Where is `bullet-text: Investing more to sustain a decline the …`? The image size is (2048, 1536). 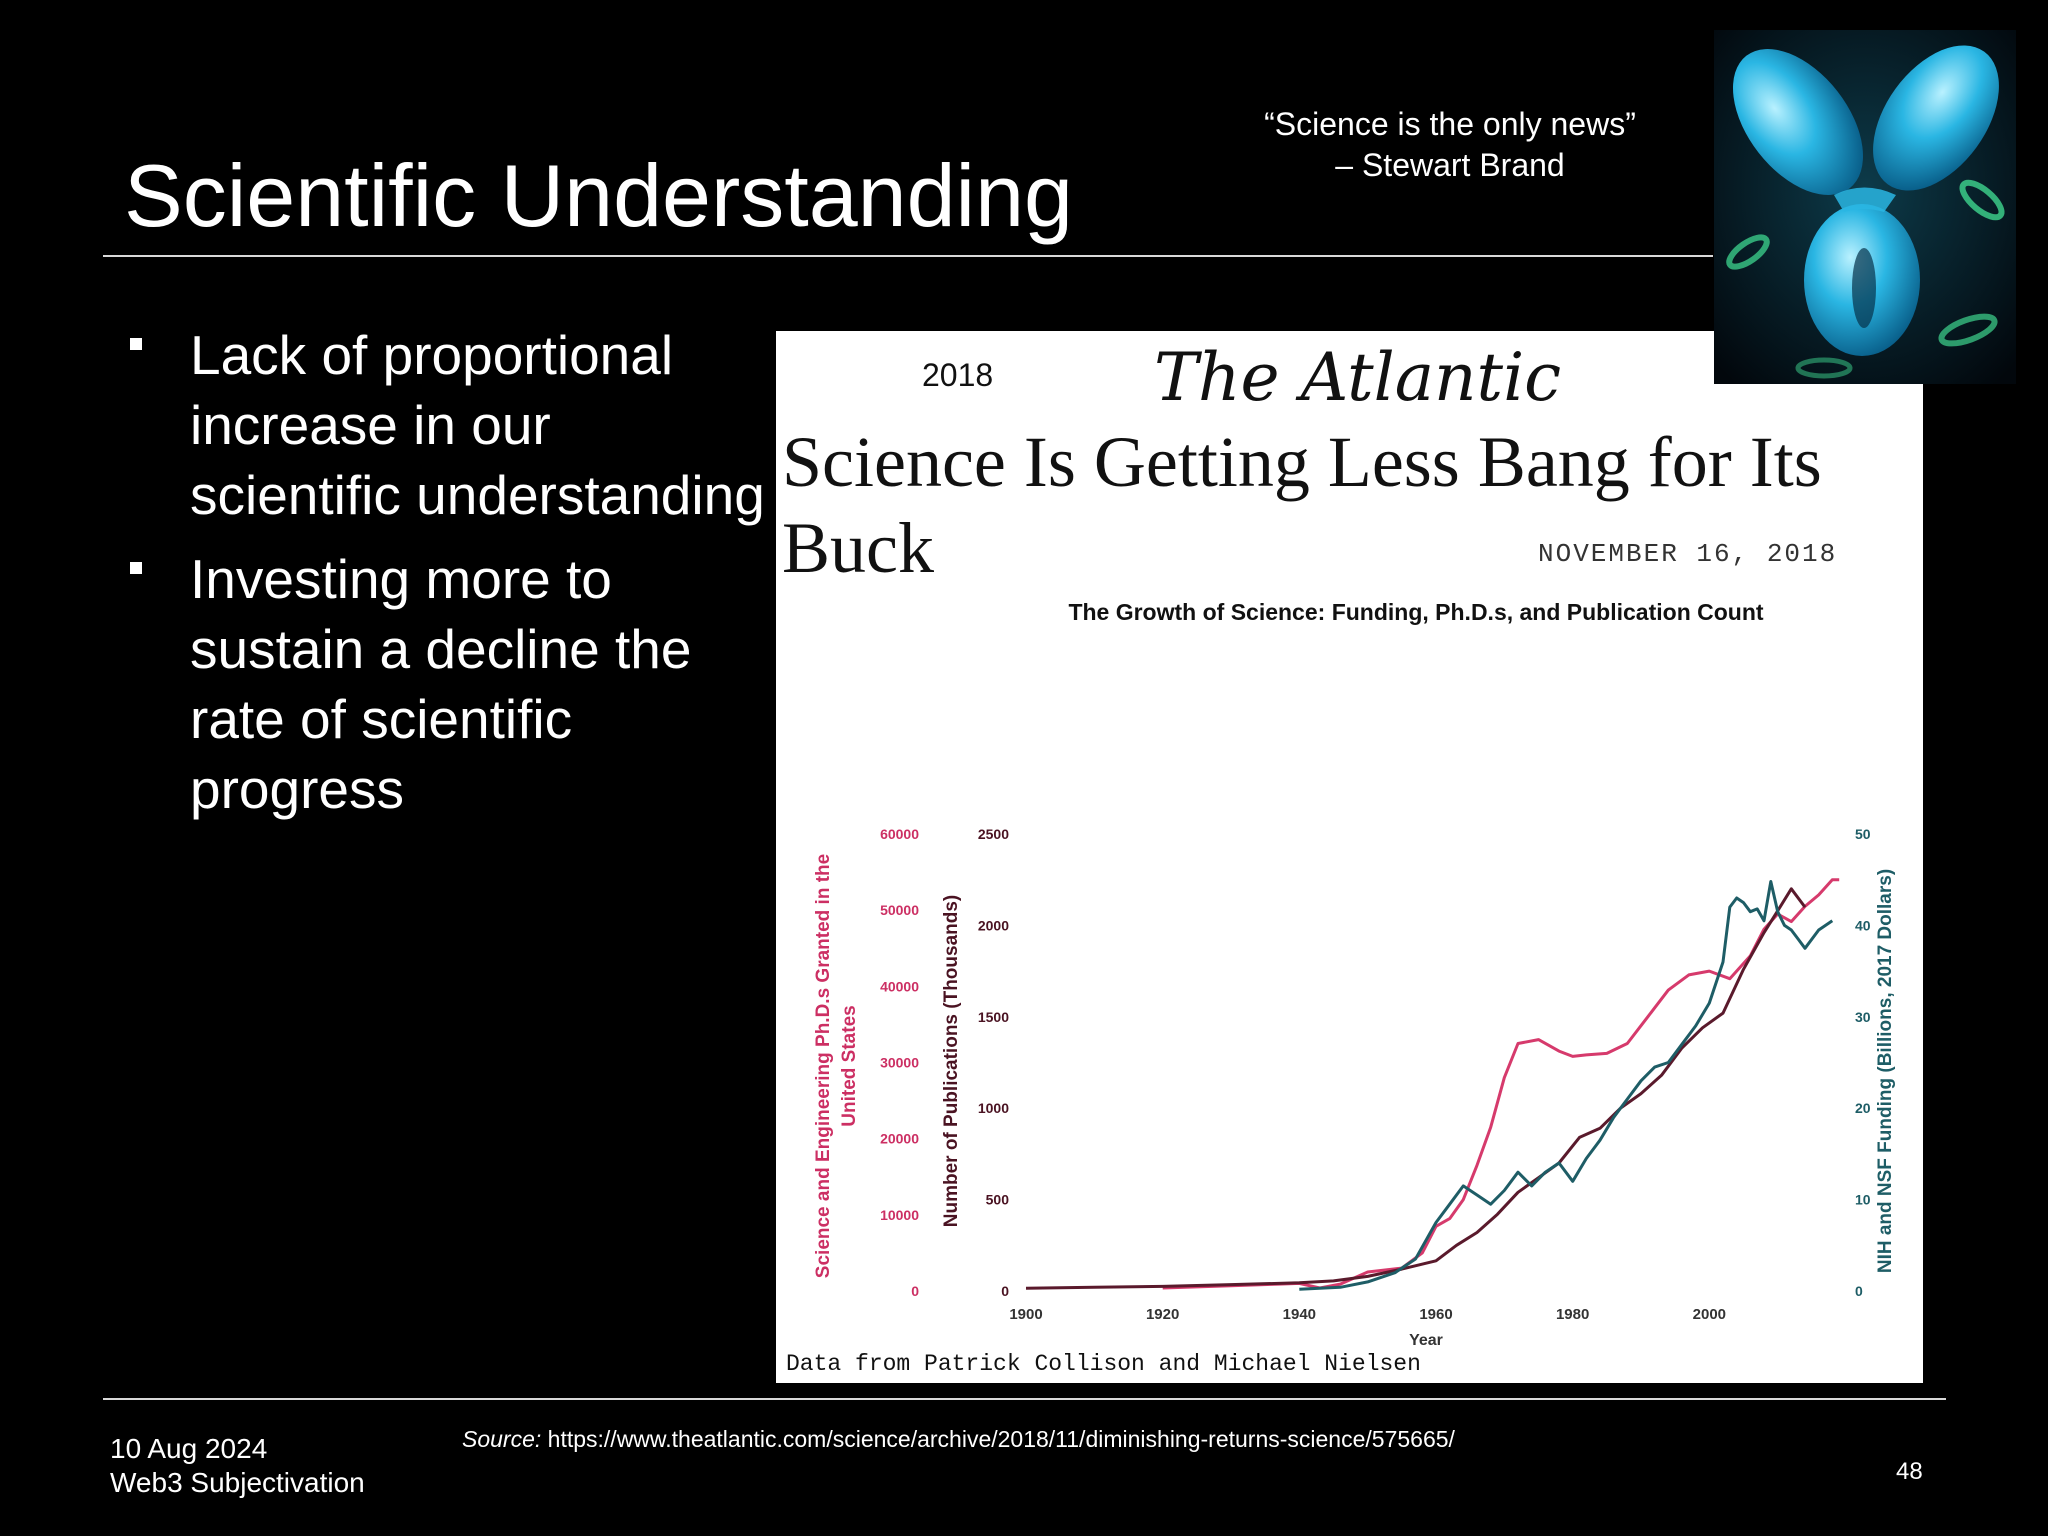 bullet-text: Investing more to sustain a decline the … is located at coordinates (441, 684).